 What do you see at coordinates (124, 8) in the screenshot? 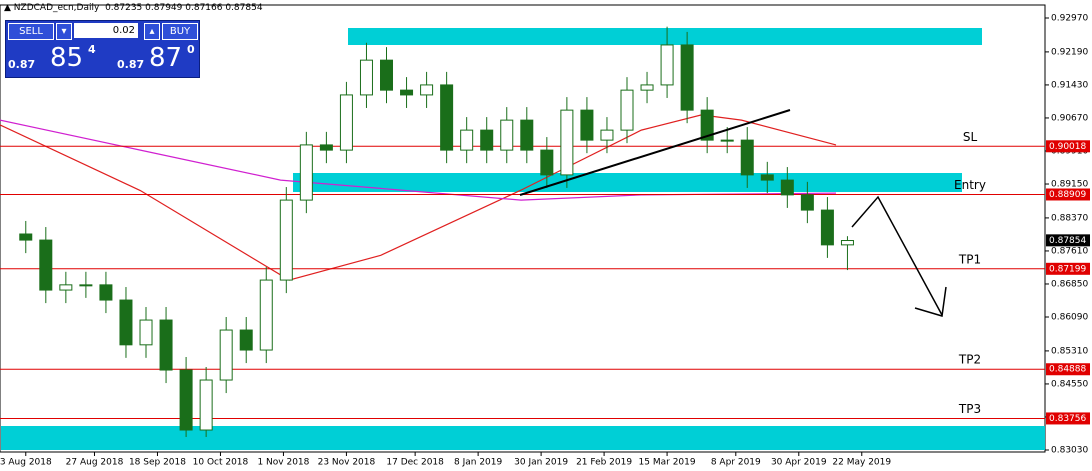
I see `ohlc: 0.87235` at bounding box center [124, 8].